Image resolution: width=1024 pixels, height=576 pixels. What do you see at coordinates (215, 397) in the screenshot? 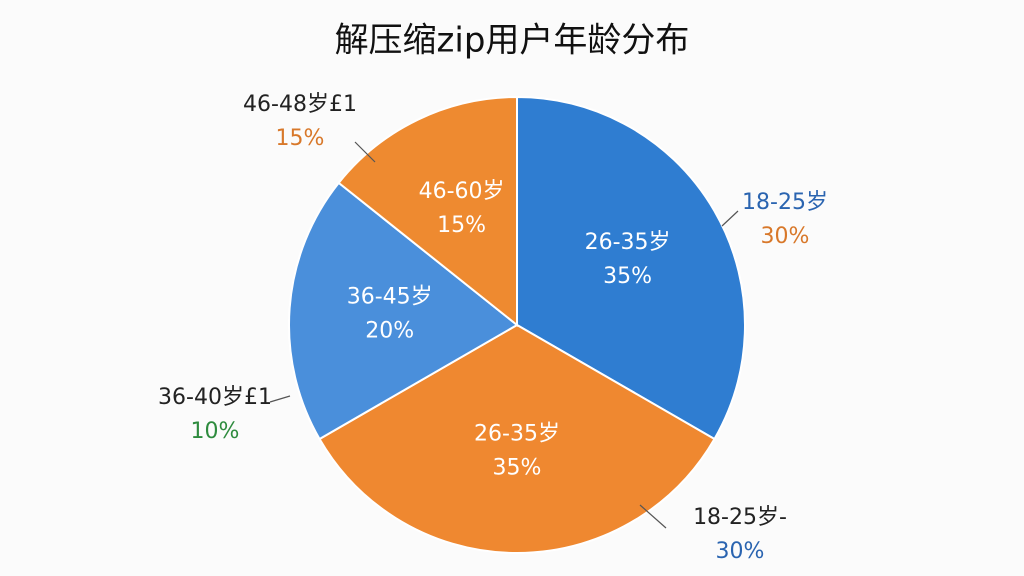
I see `annotation-label: 36-40岁£1` at bounding box center [215, 397].